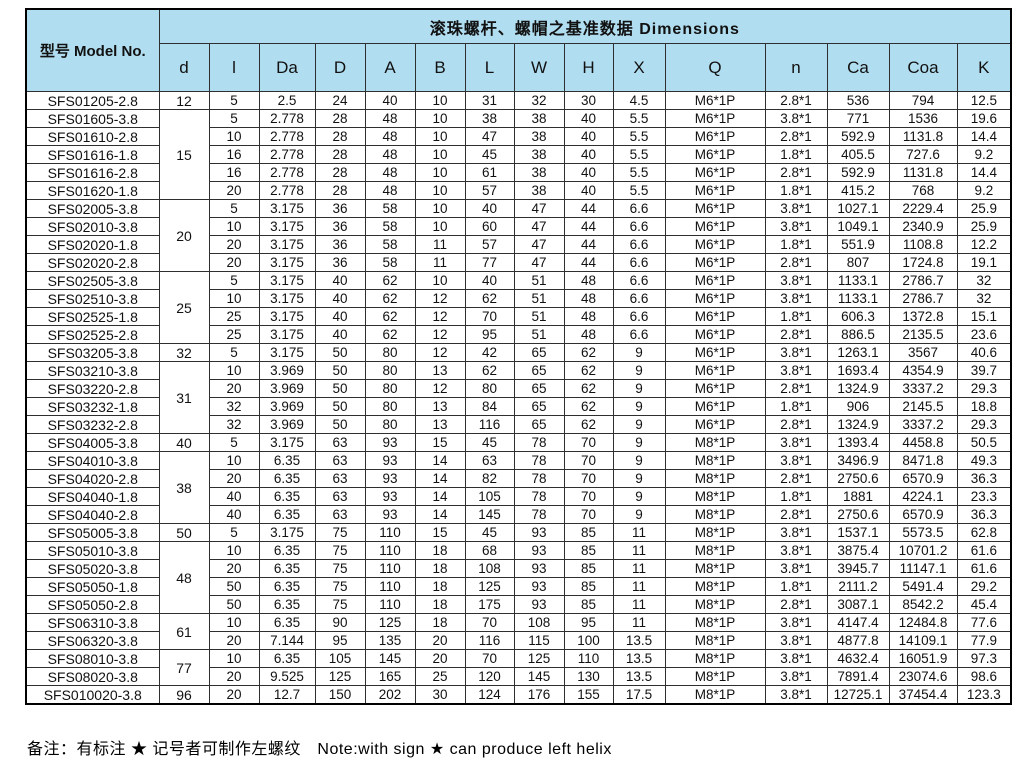 The height and width of the screenshot is (767, 1036). Describe the element at coordinates (984, 568) in the screenshot. I see `cell-K: 61.6` at that location.